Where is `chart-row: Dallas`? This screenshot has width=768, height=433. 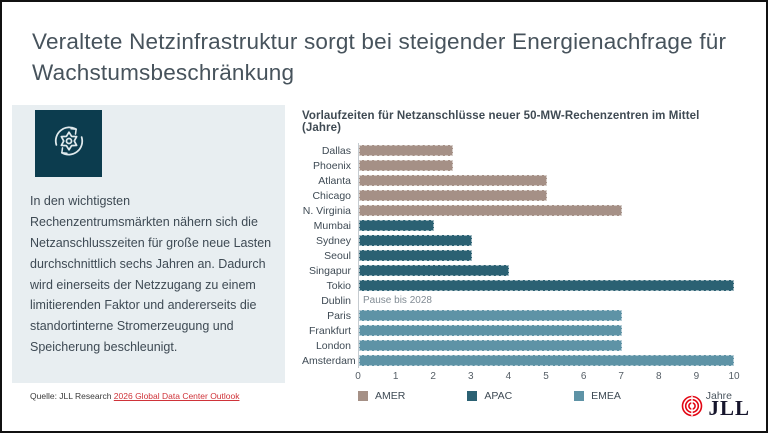 chart-row: Dallas is located at coordinates (518, 150).